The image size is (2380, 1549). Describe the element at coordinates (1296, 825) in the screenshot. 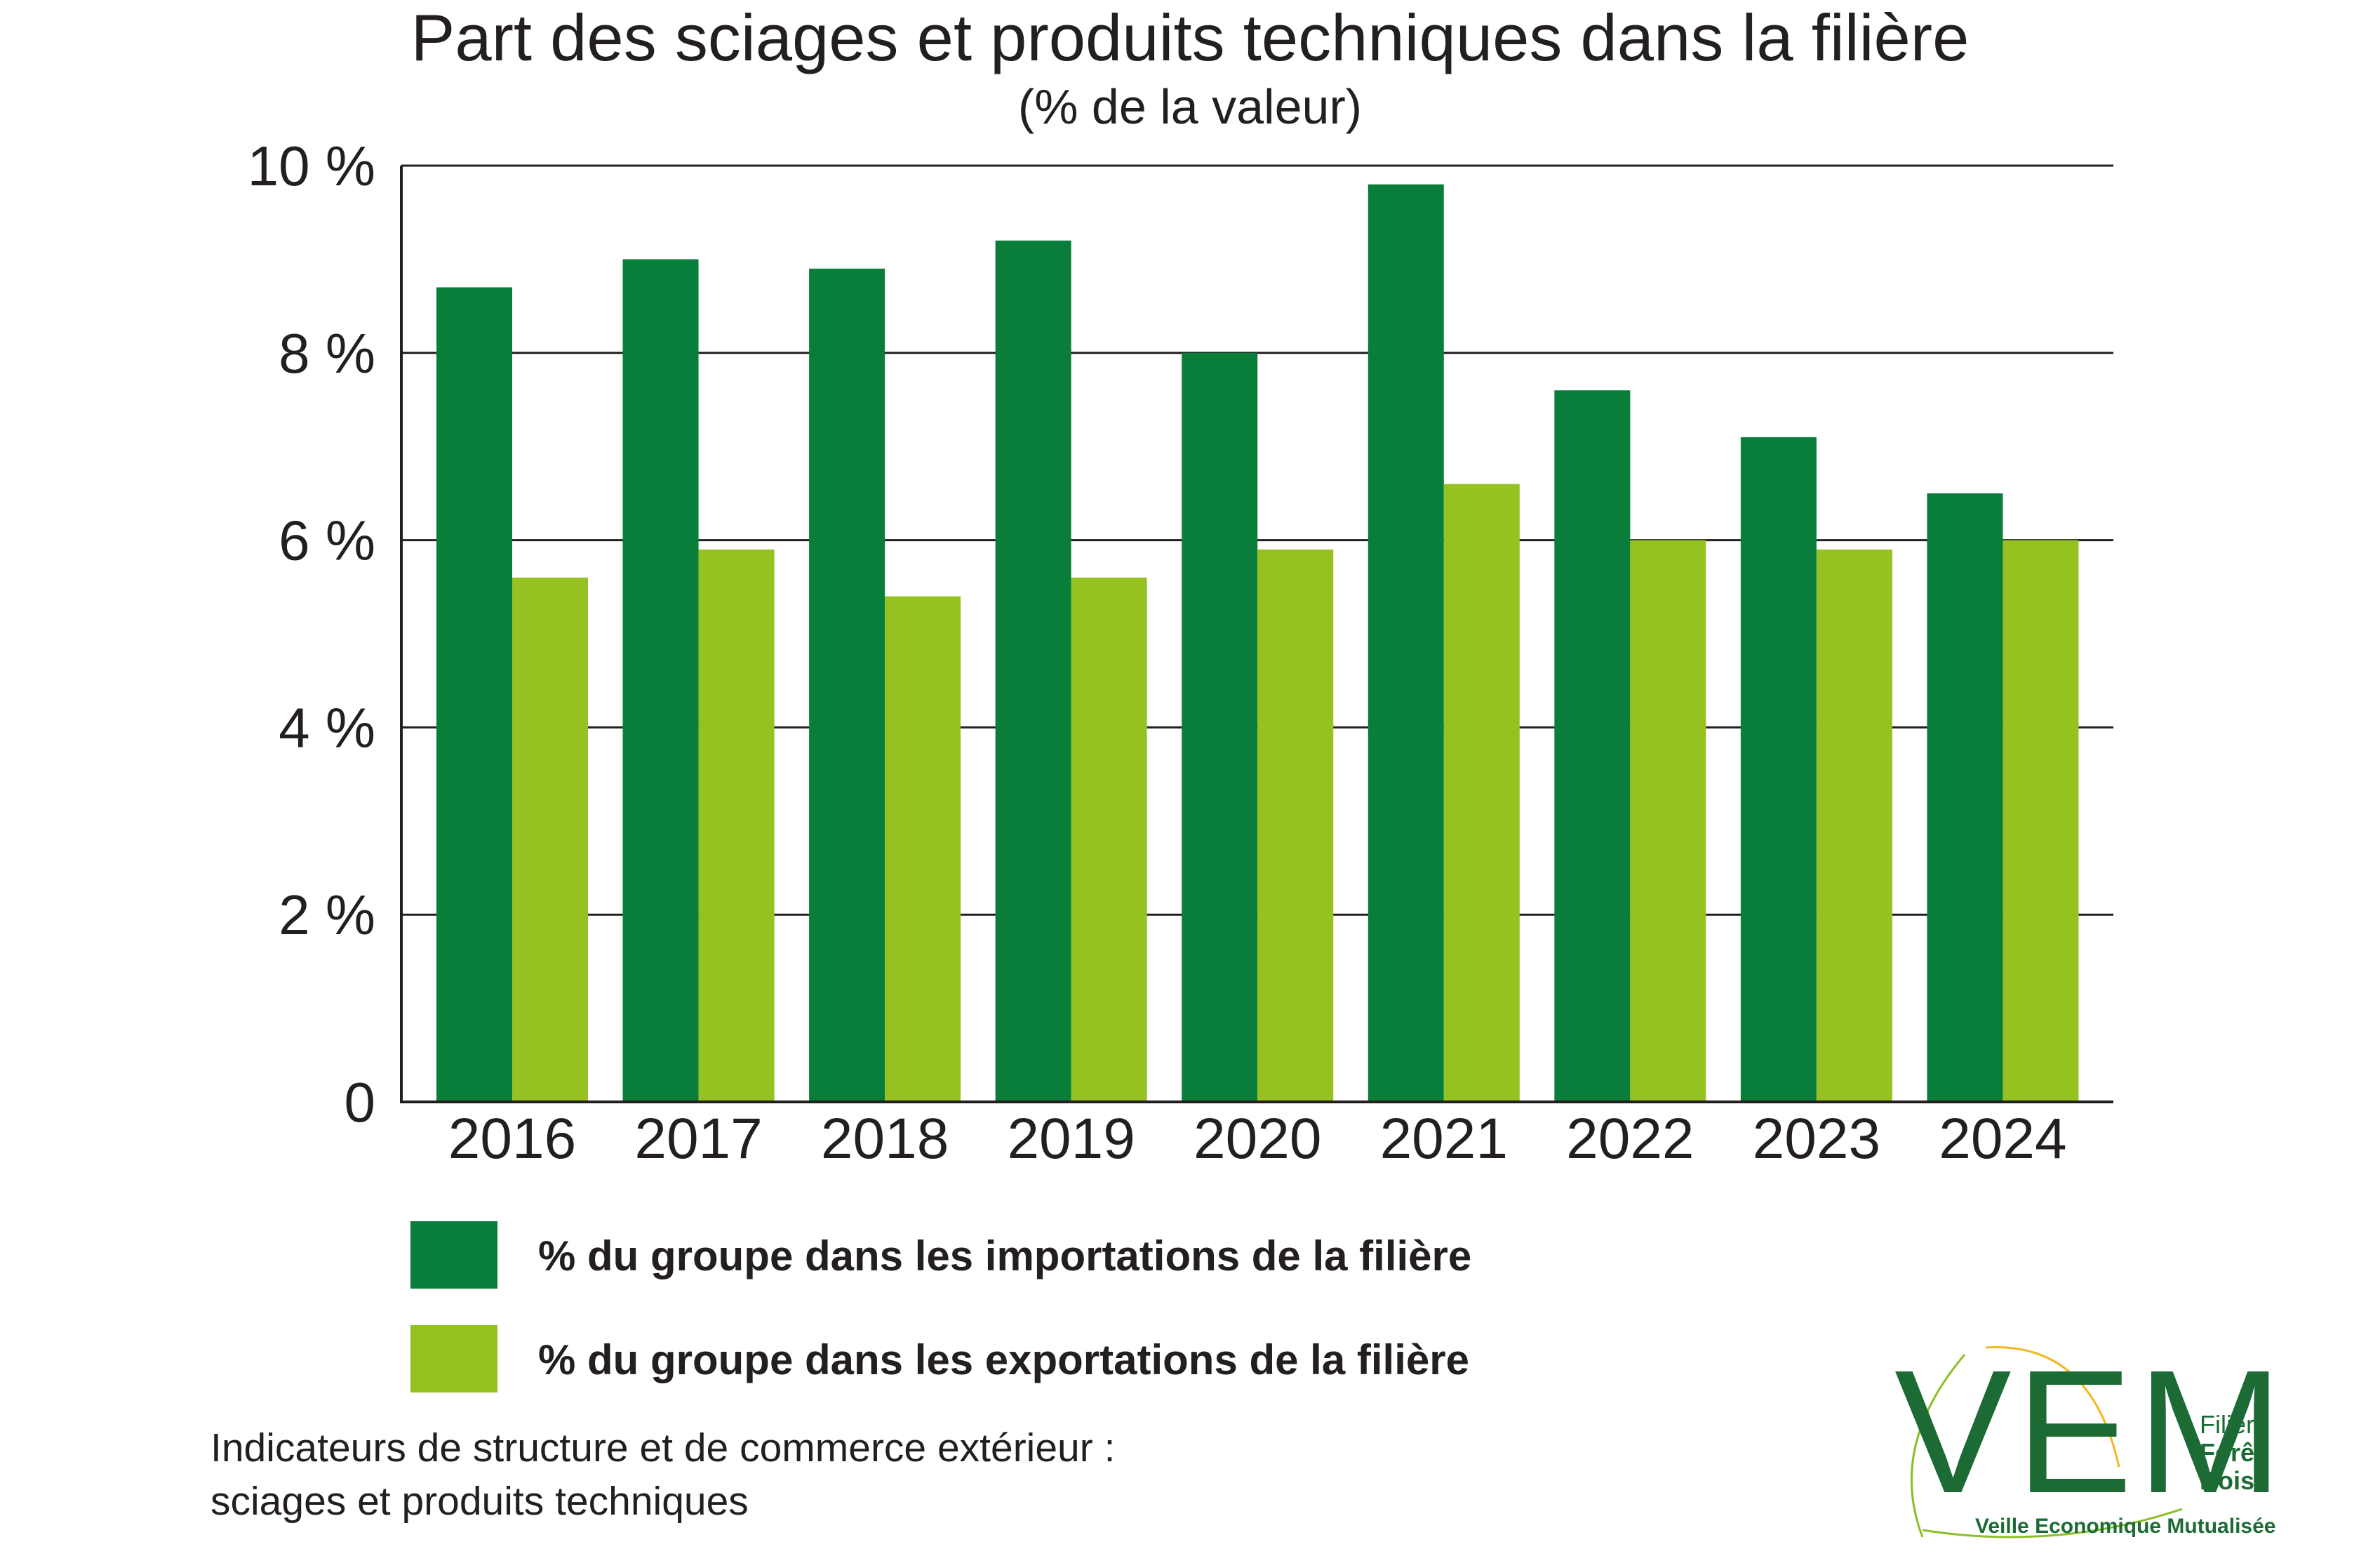

I see `bar-exports-2020` at that location.